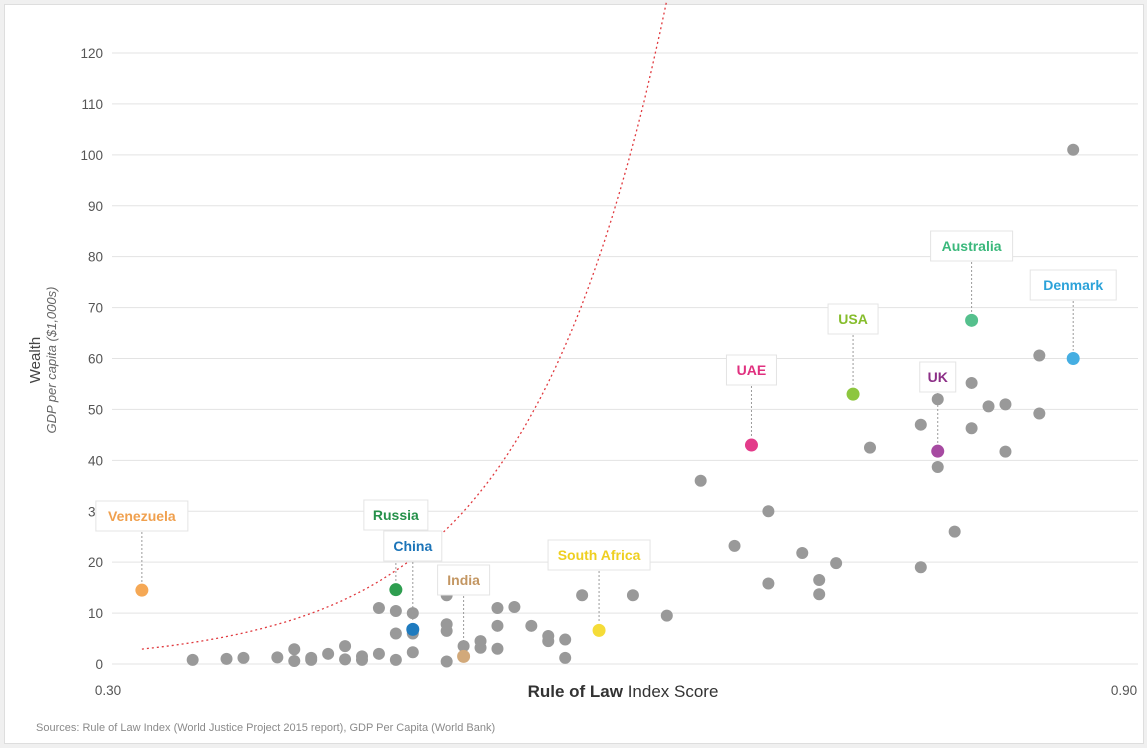 This screenshot has width=1147, height=748. Describe the element at coordinates (91, 53) in the screenshot. I see `y-tick-label-120: 120` at that location.